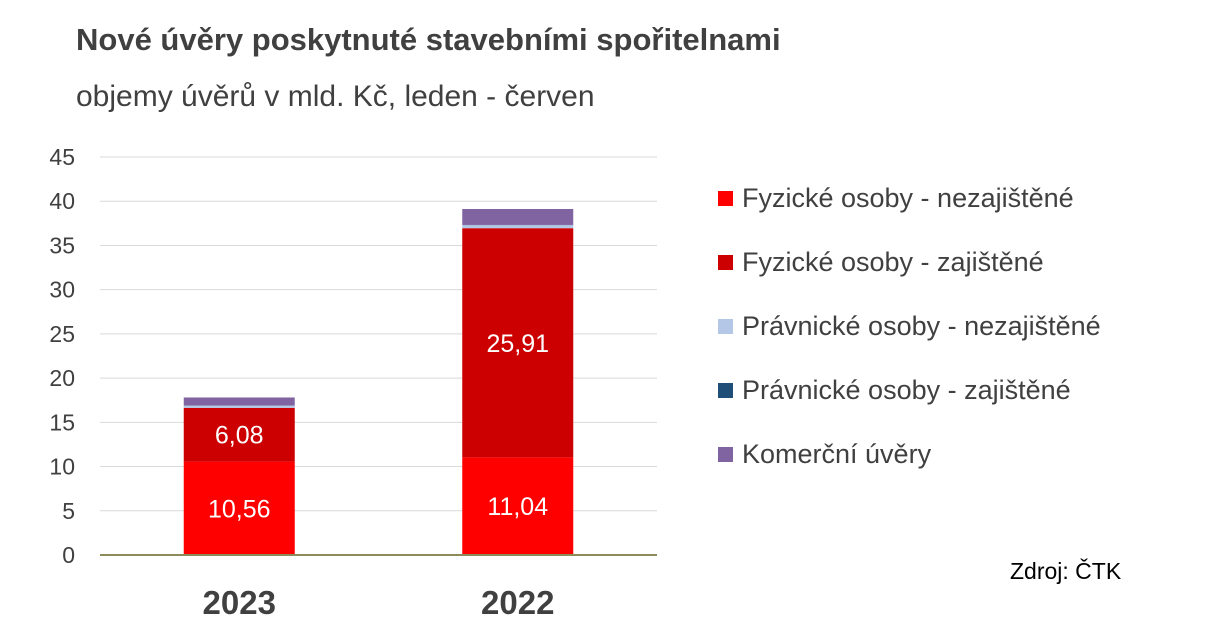 This screenshot has width=1210, height=635. What do you see at coordinates (837, 453) in the screenshot?
I see `legend-label: Komerční úvěry` at bounding box center [837, 453].